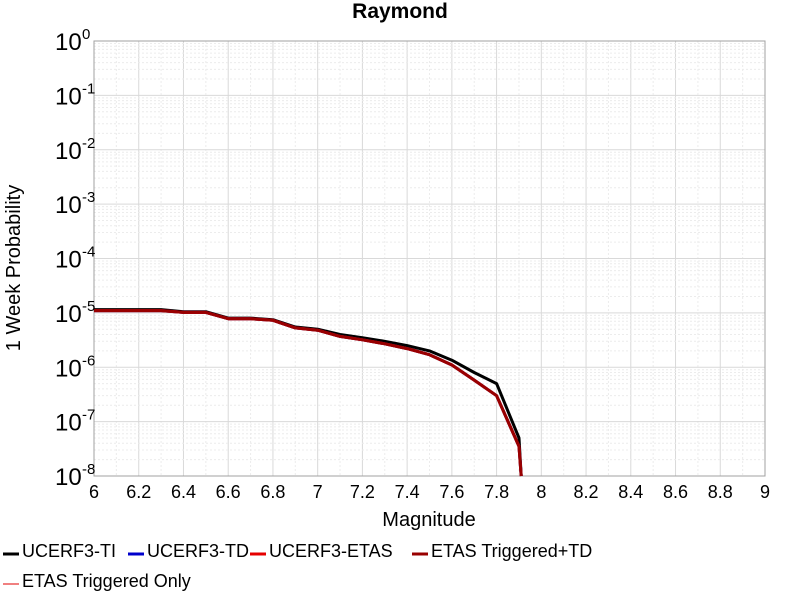 The height and width of the screenshot is (600, 800). I want to click on x-tick-label: 8.8, so click(720, 492).